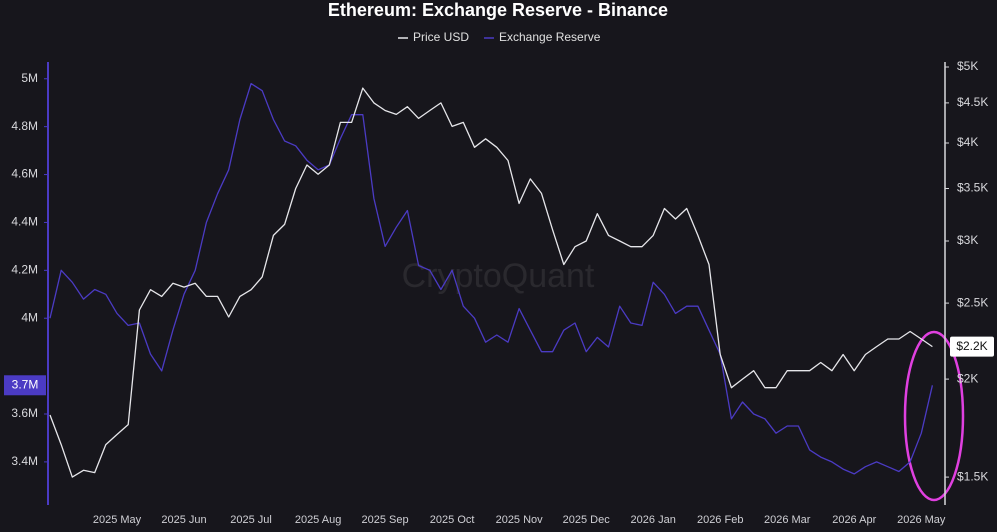  What do you see at coordinates (498, 276) in the screenshot?
I see `watermark: CryptoQuant` at bounding box center [498, 276].